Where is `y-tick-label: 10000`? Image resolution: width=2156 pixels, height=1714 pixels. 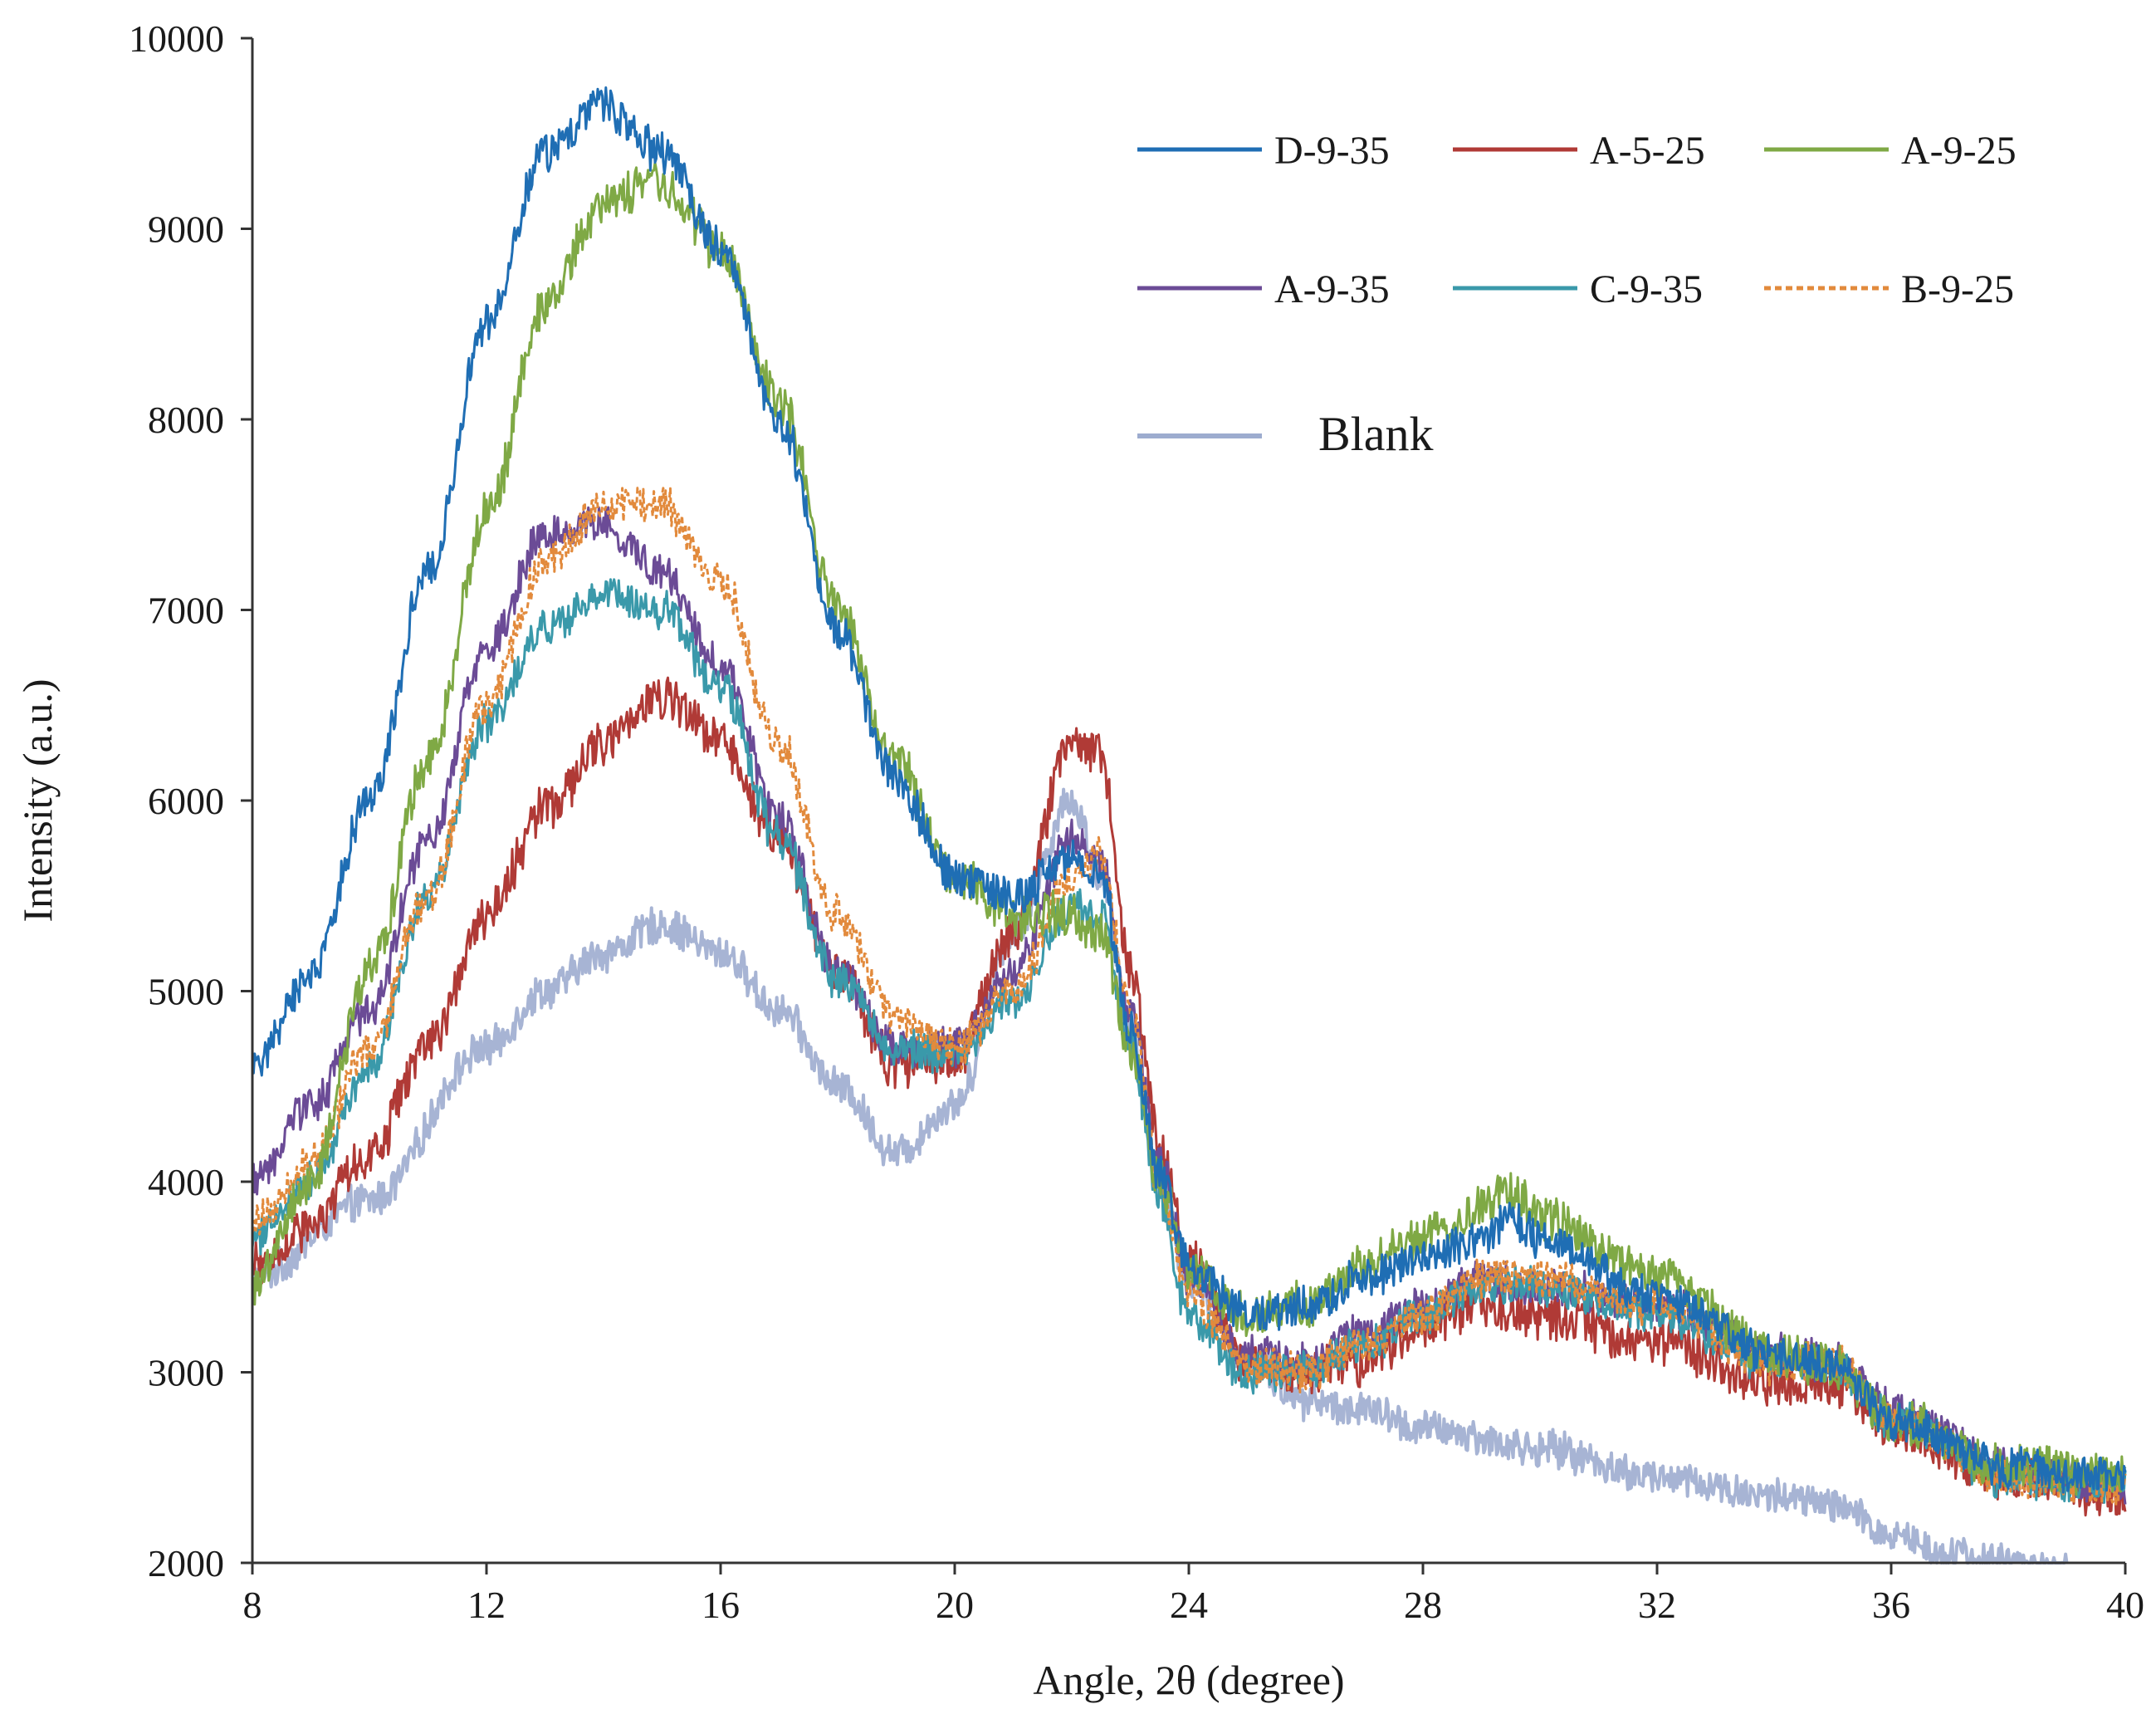 y-tick-label: 10000 is located at coordinates (177, 39).